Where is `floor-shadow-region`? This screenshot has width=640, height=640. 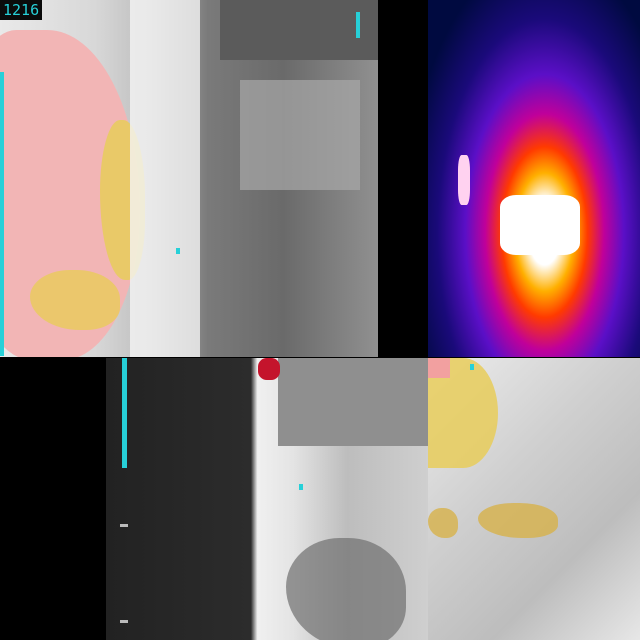
floor-shadow-region is located at coordinates (346, 589).